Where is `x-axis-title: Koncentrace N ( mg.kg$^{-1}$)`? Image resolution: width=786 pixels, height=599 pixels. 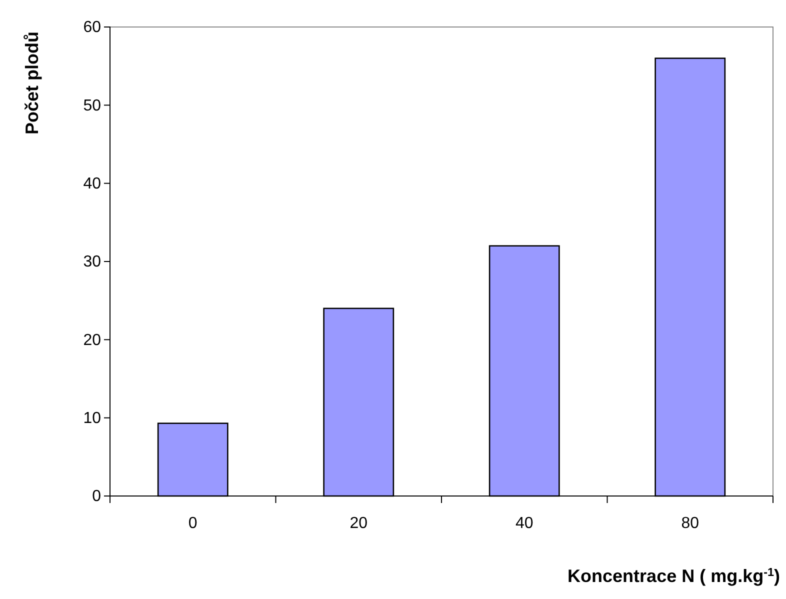 x-axis-title: Koncentrace N ( mg.kg$^{-1}$) is located at coordinates (674, 576).